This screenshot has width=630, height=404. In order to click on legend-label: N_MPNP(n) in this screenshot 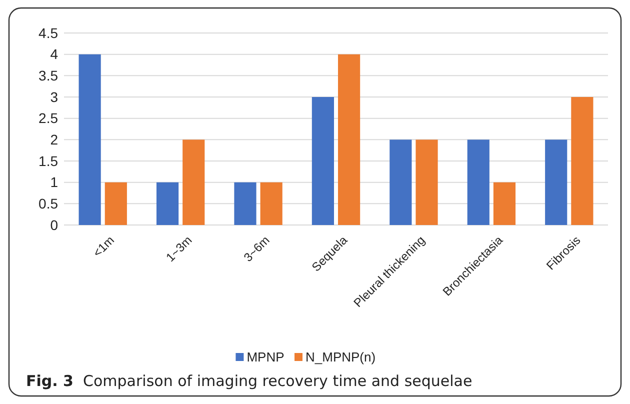, I will do `click(341, 357)`.